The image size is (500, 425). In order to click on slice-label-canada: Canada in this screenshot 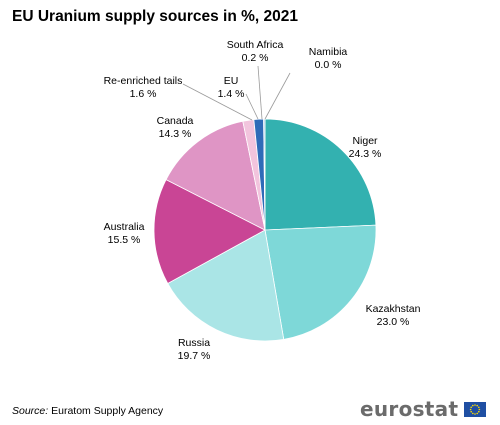, I will do `click(175, 121)`.